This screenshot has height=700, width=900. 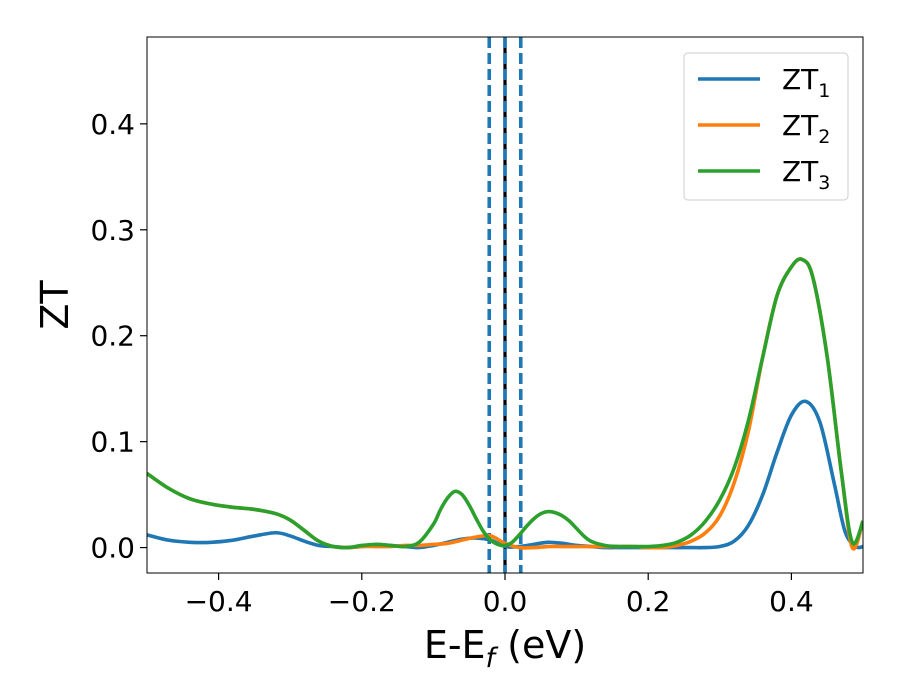 What do you see at coordinates (455, 645) in the screenshot?
I see `x-axis-label-main: E-E` at bounding box center [455, 645].